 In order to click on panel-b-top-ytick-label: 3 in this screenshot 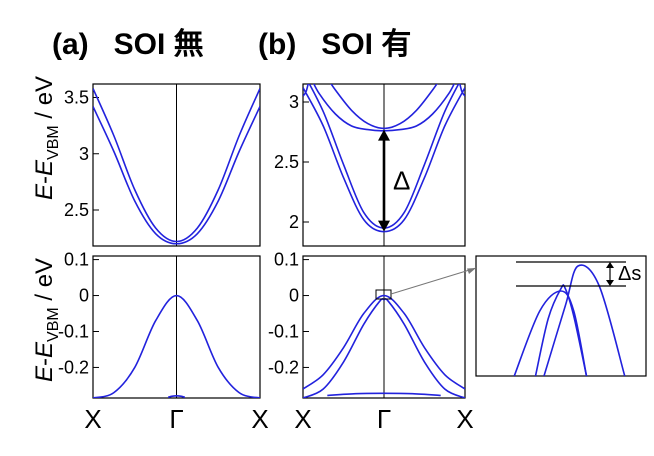, I will do `click(294, 102)`.